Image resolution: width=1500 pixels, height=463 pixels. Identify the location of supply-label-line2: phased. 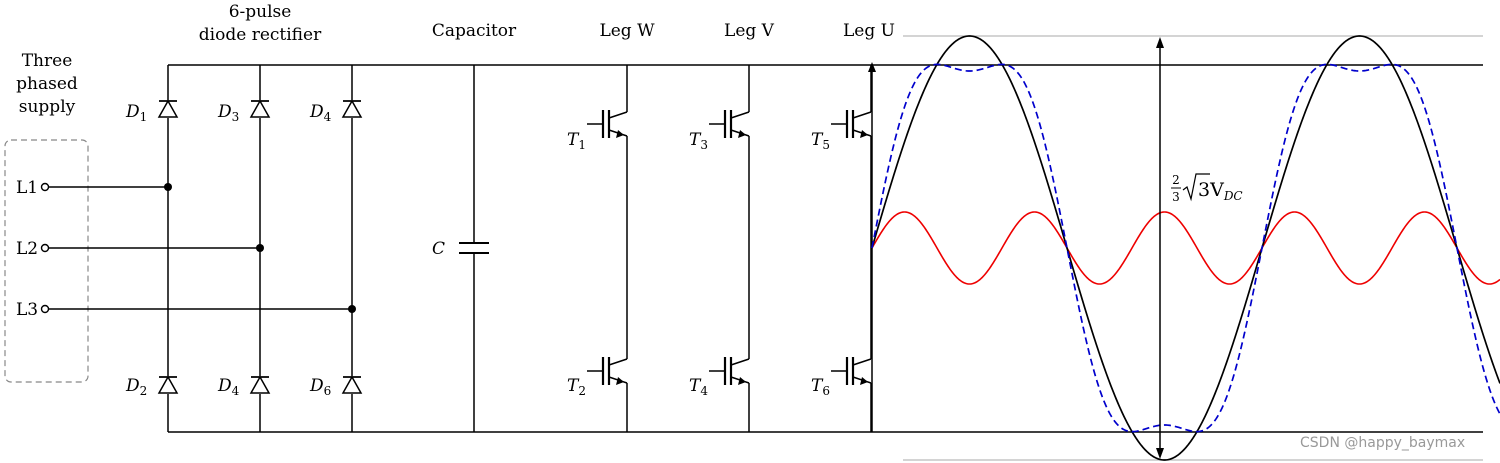
(47, 84).